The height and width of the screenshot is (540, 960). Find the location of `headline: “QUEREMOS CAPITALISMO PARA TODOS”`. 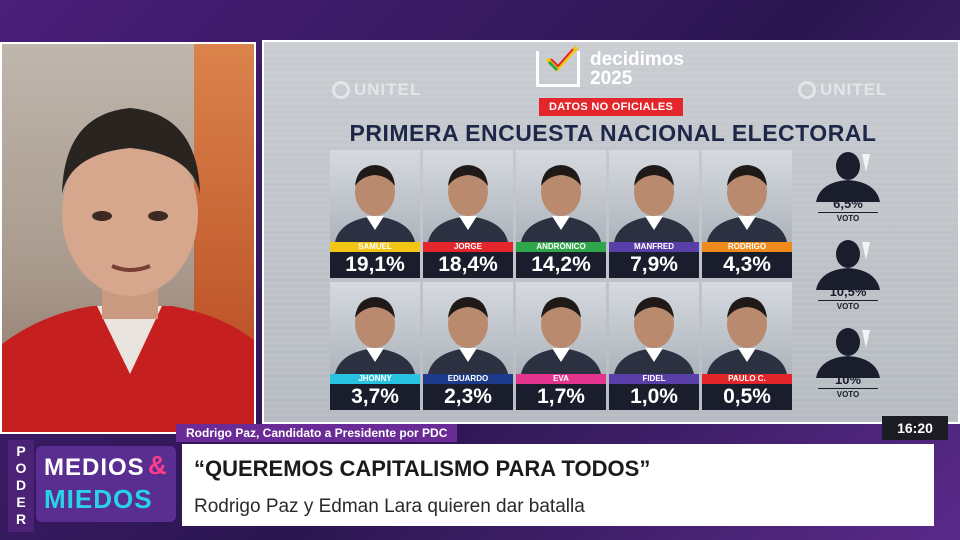

headline: “QUEREMOS CAPITALISMO PARA TODOS” is located at coordinates (422, 468).